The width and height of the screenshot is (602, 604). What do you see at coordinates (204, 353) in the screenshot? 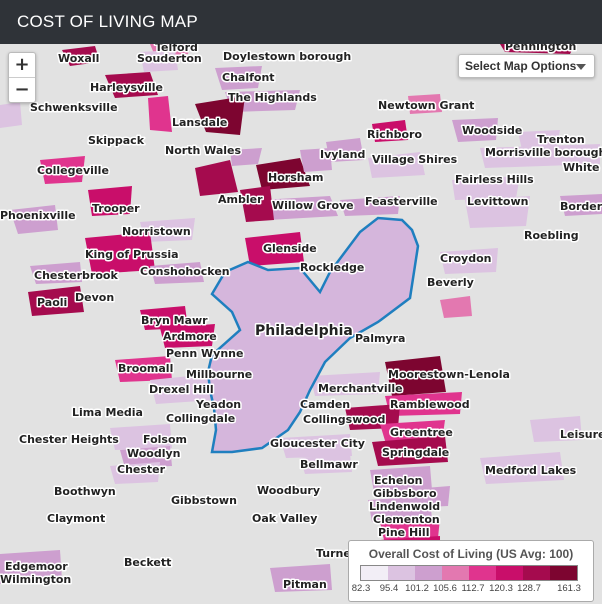
I see `place-label: Penn Wynne` at bounding box center [204, 353].